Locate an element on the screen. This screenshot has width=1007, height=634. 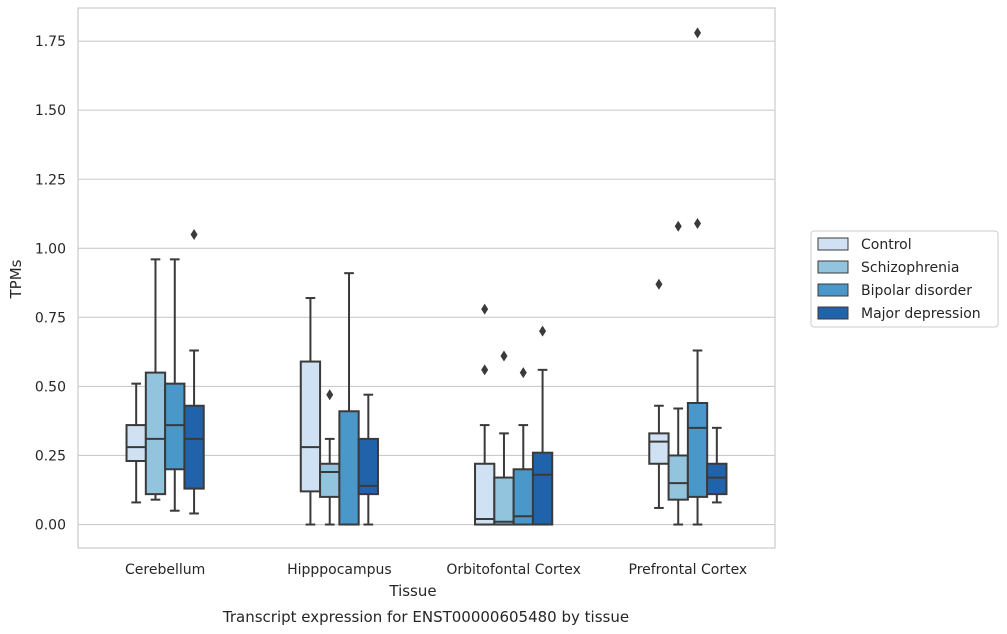
y-tick-label: 0.00 is located at coordinates (50, 526).